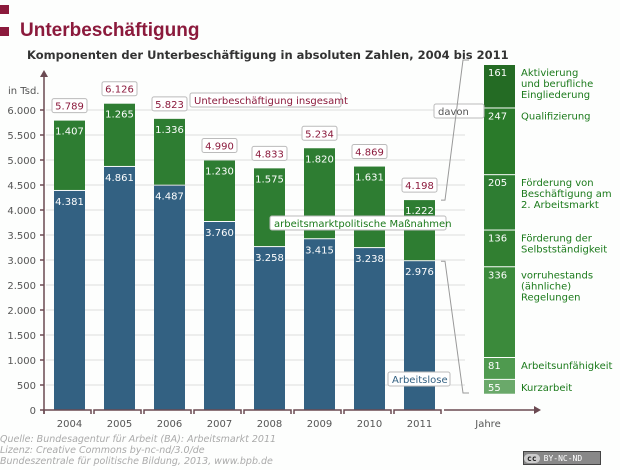 The height and width of the screenshot is (470, 620). Describe the element at coordinates (219, 233) in the screenshot. I see `bar-label-arbeitslose: 3.760` at that location.